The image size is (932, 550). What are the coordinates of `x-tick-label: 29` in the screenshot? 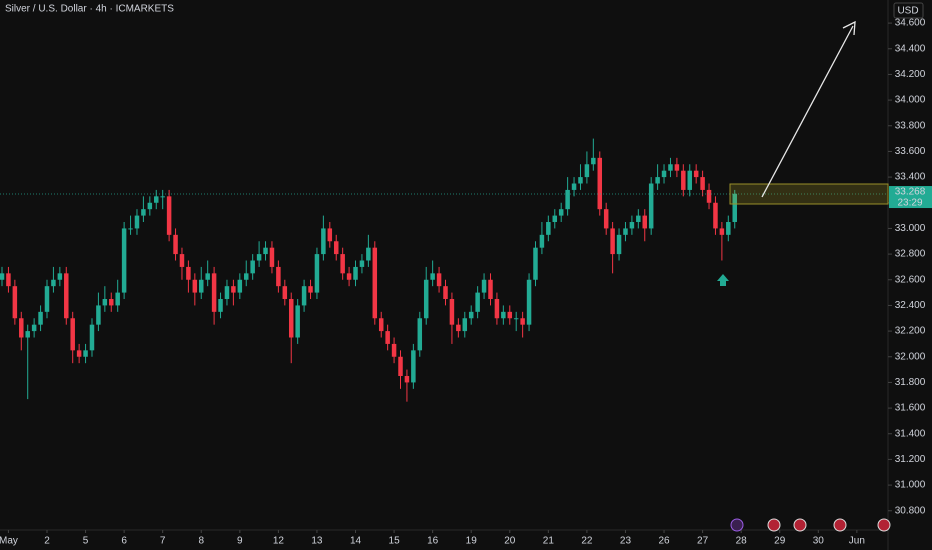 It's located at (780, 541).